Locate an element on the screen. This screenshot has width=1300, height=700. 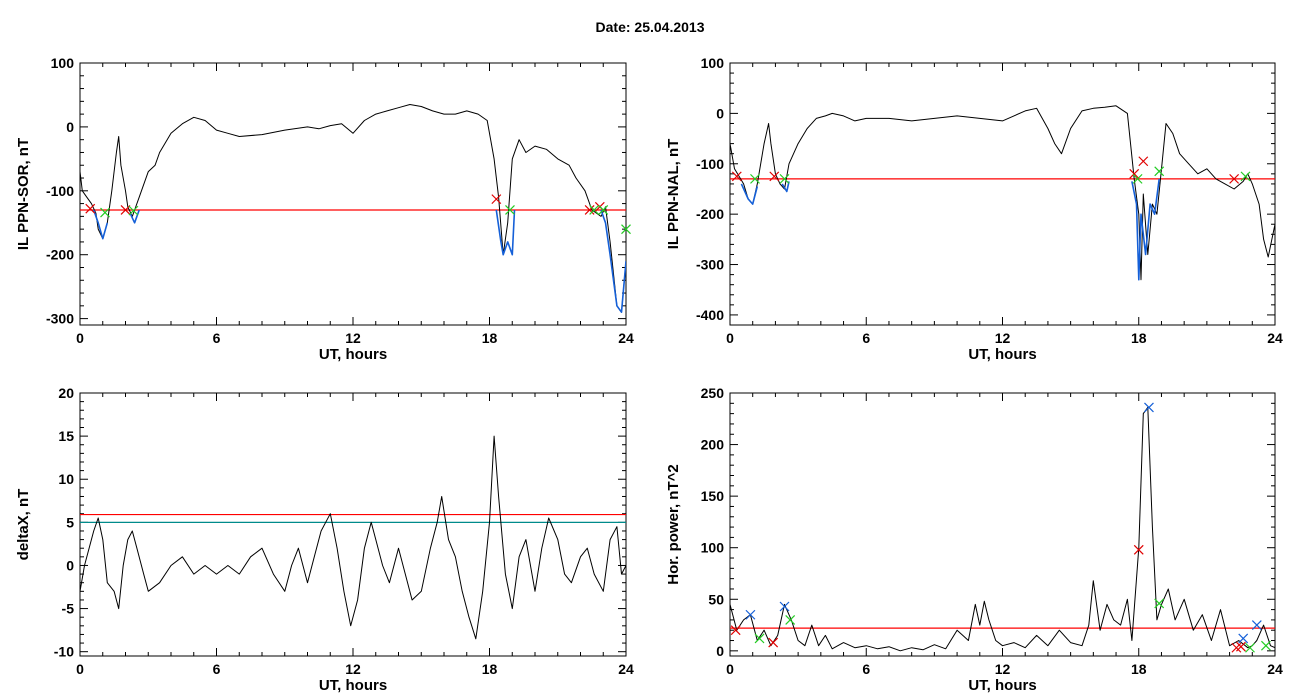
y-axis-label: Hor. power, nT^2 is located at coordinates (673, 524).